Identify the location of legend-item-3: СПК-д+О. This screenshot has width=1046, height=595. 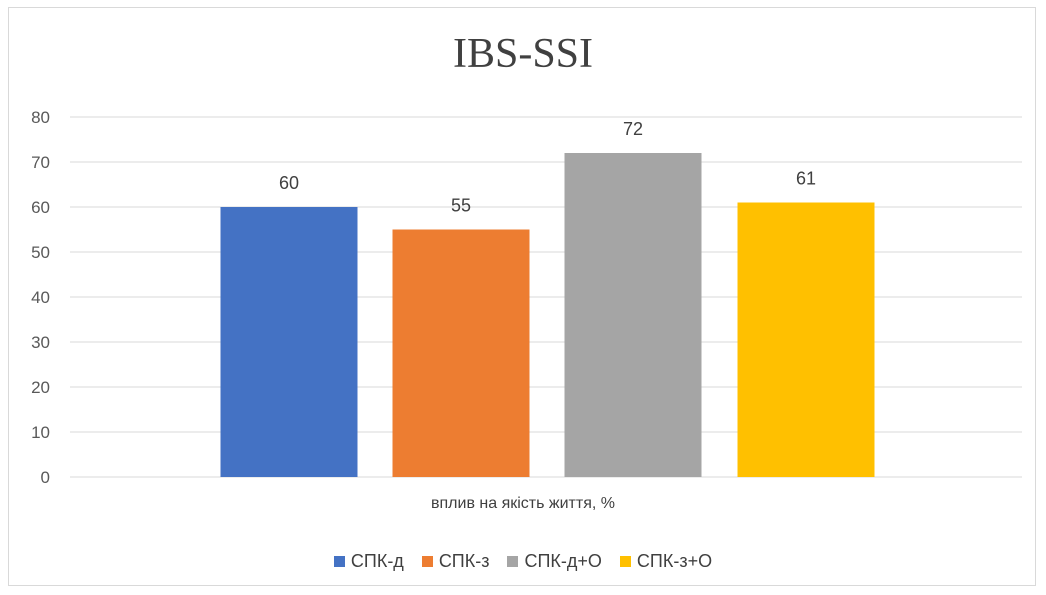
(554, 561).